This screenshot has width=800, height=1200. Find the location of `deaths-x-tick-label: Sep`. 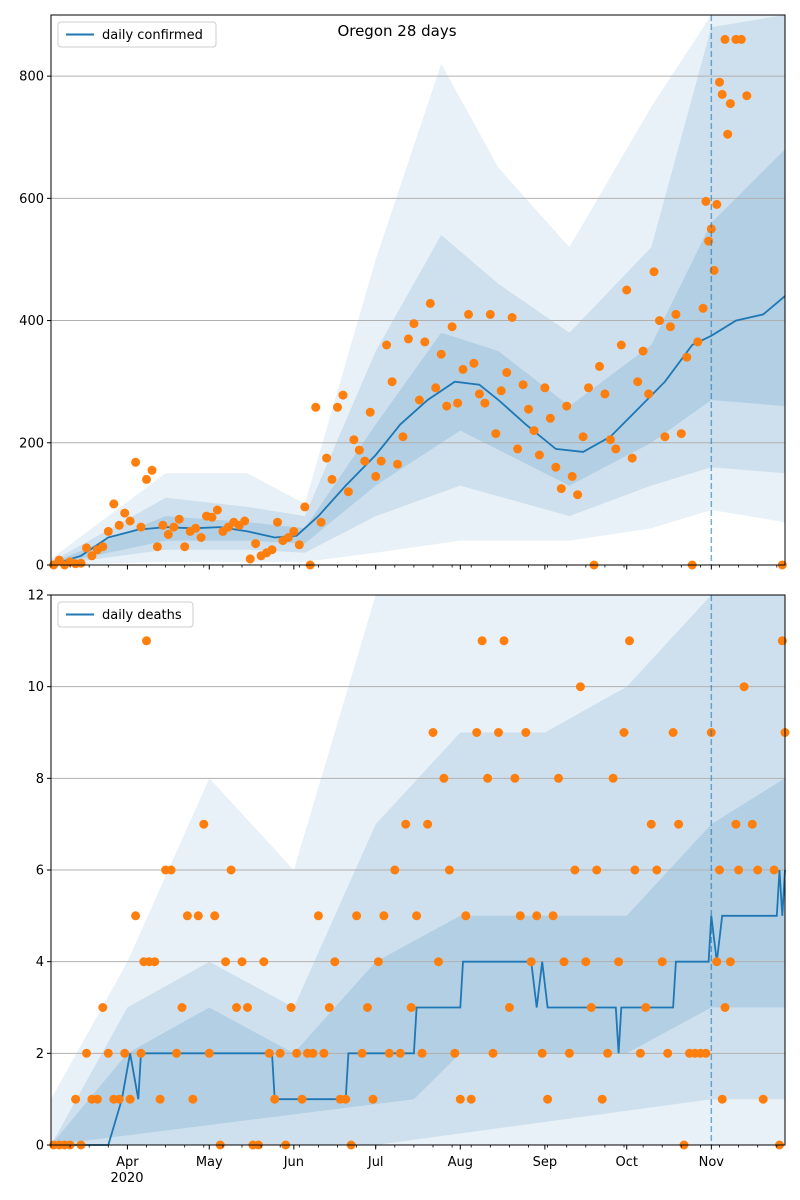

deaths-x-tick-label: Sep is located at coordinates (545, 1162).